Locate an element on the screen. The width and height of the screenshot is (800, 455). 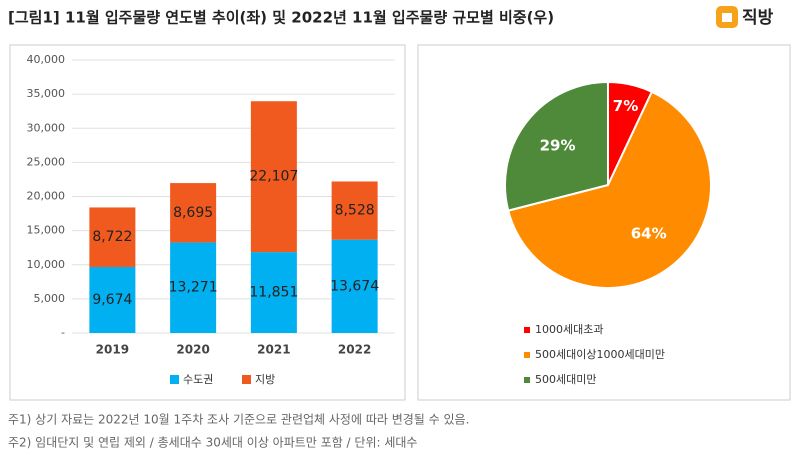
legend-label: 수도권 is located at coordinates (198, 379).